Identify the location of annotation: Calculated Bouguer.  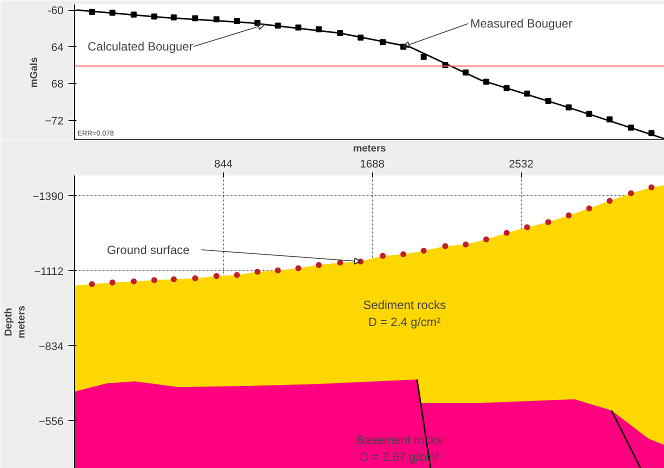
(141, 46).